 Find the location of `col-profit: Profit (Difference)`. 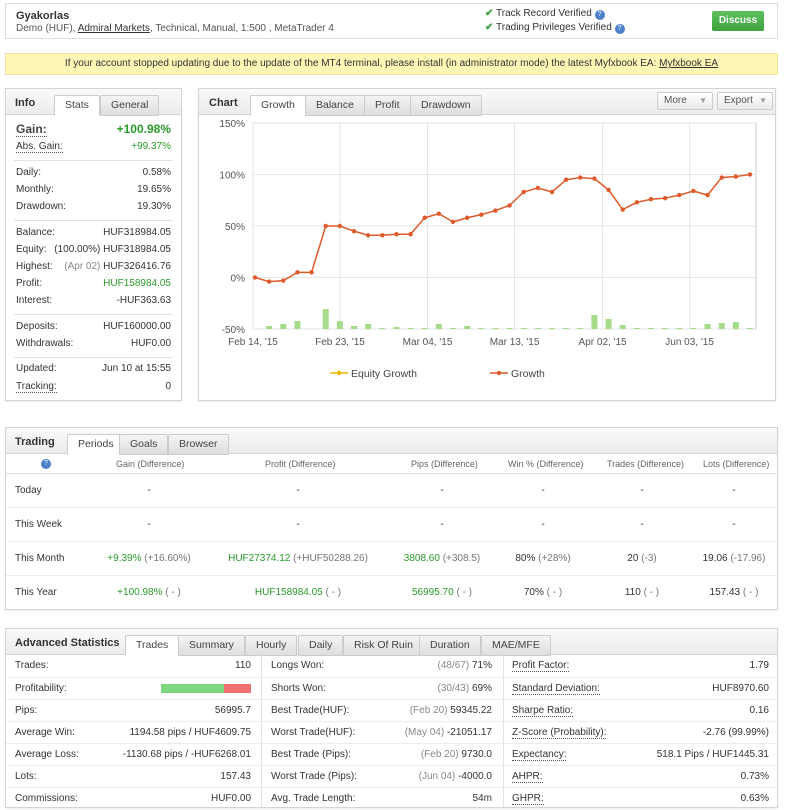

col-profit: Profit (Difference) is located at coordinates (300, 464).